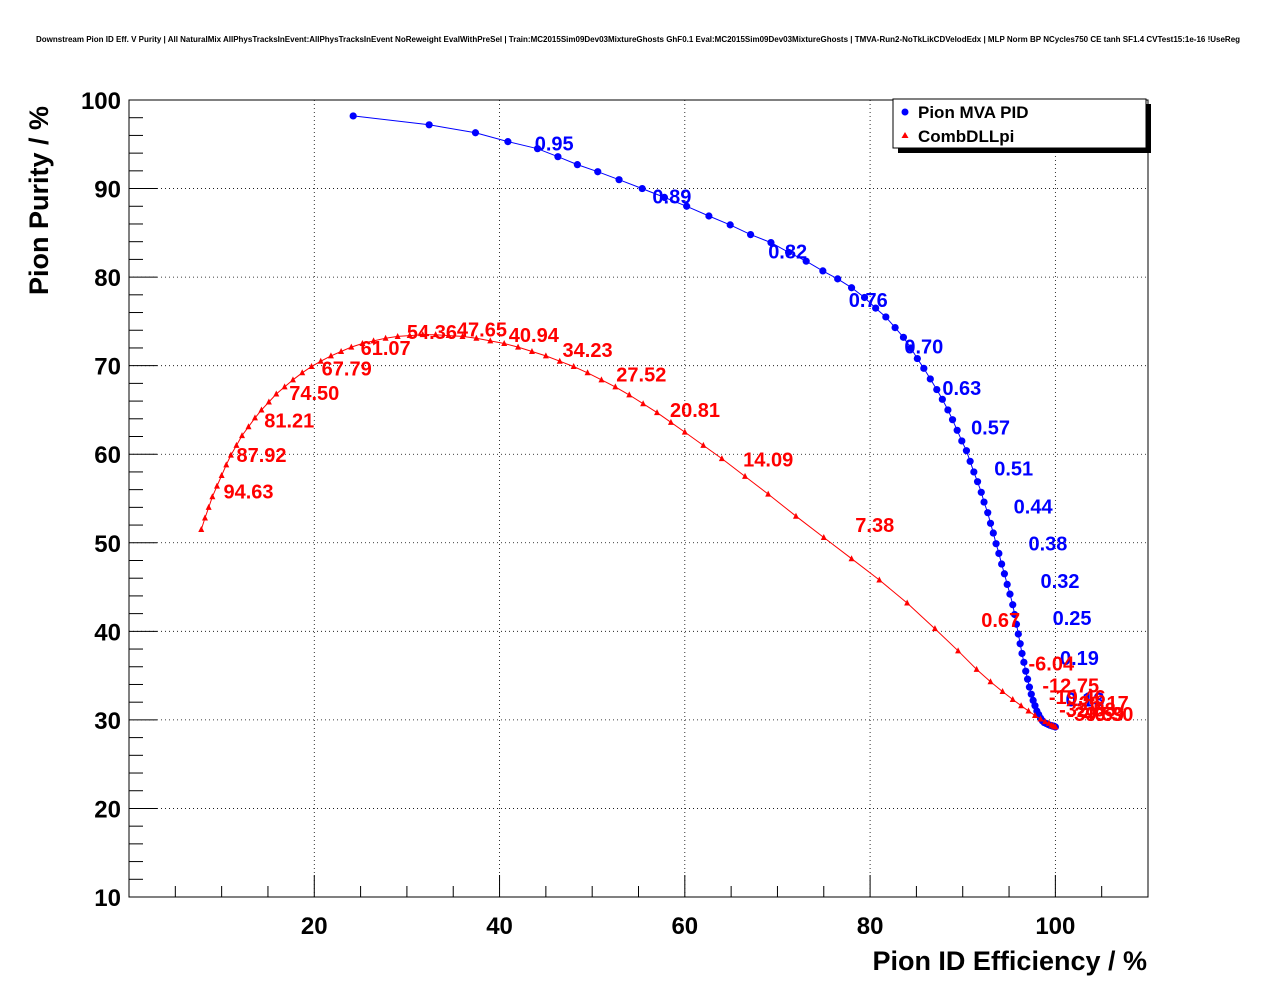 Image resolution: width=1276 pixels, height=996 pixels. I want to click on data-label: 0.67, so click(1000, 621).